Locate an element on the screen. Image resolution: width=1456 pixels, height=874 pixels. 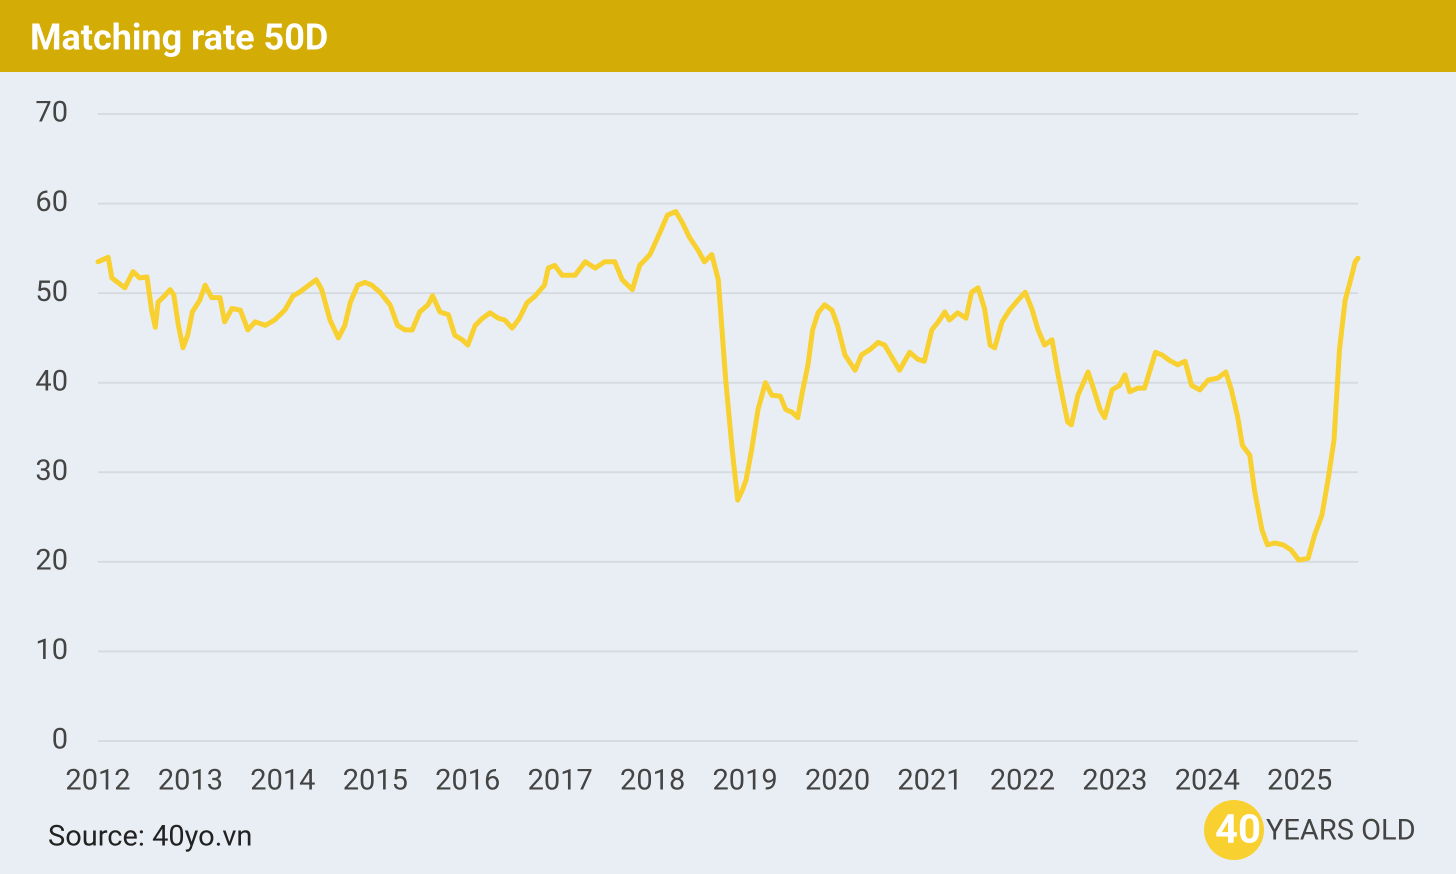
x-tick-label: 2018 is located at coordinates (652, 781).